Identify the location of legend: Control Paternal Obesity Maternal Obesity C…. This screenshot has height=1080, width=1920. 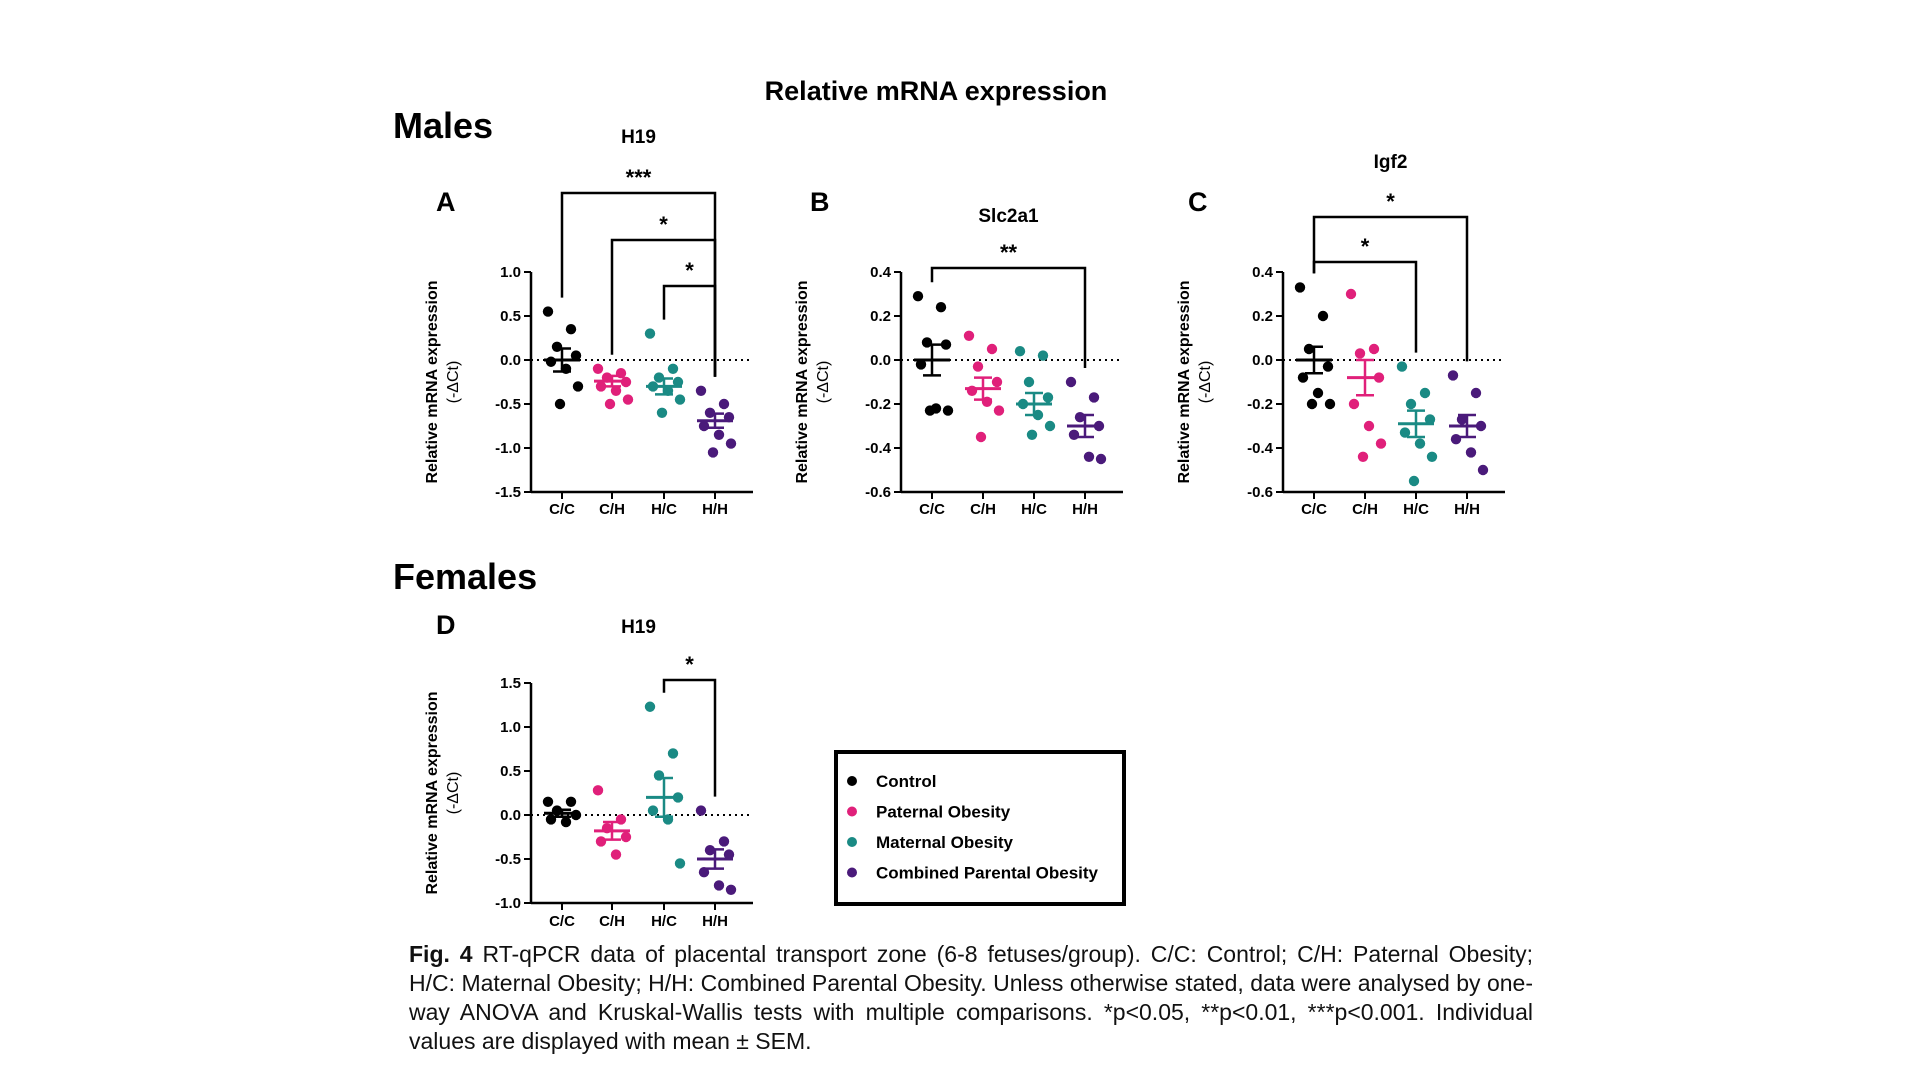
(980, 828).